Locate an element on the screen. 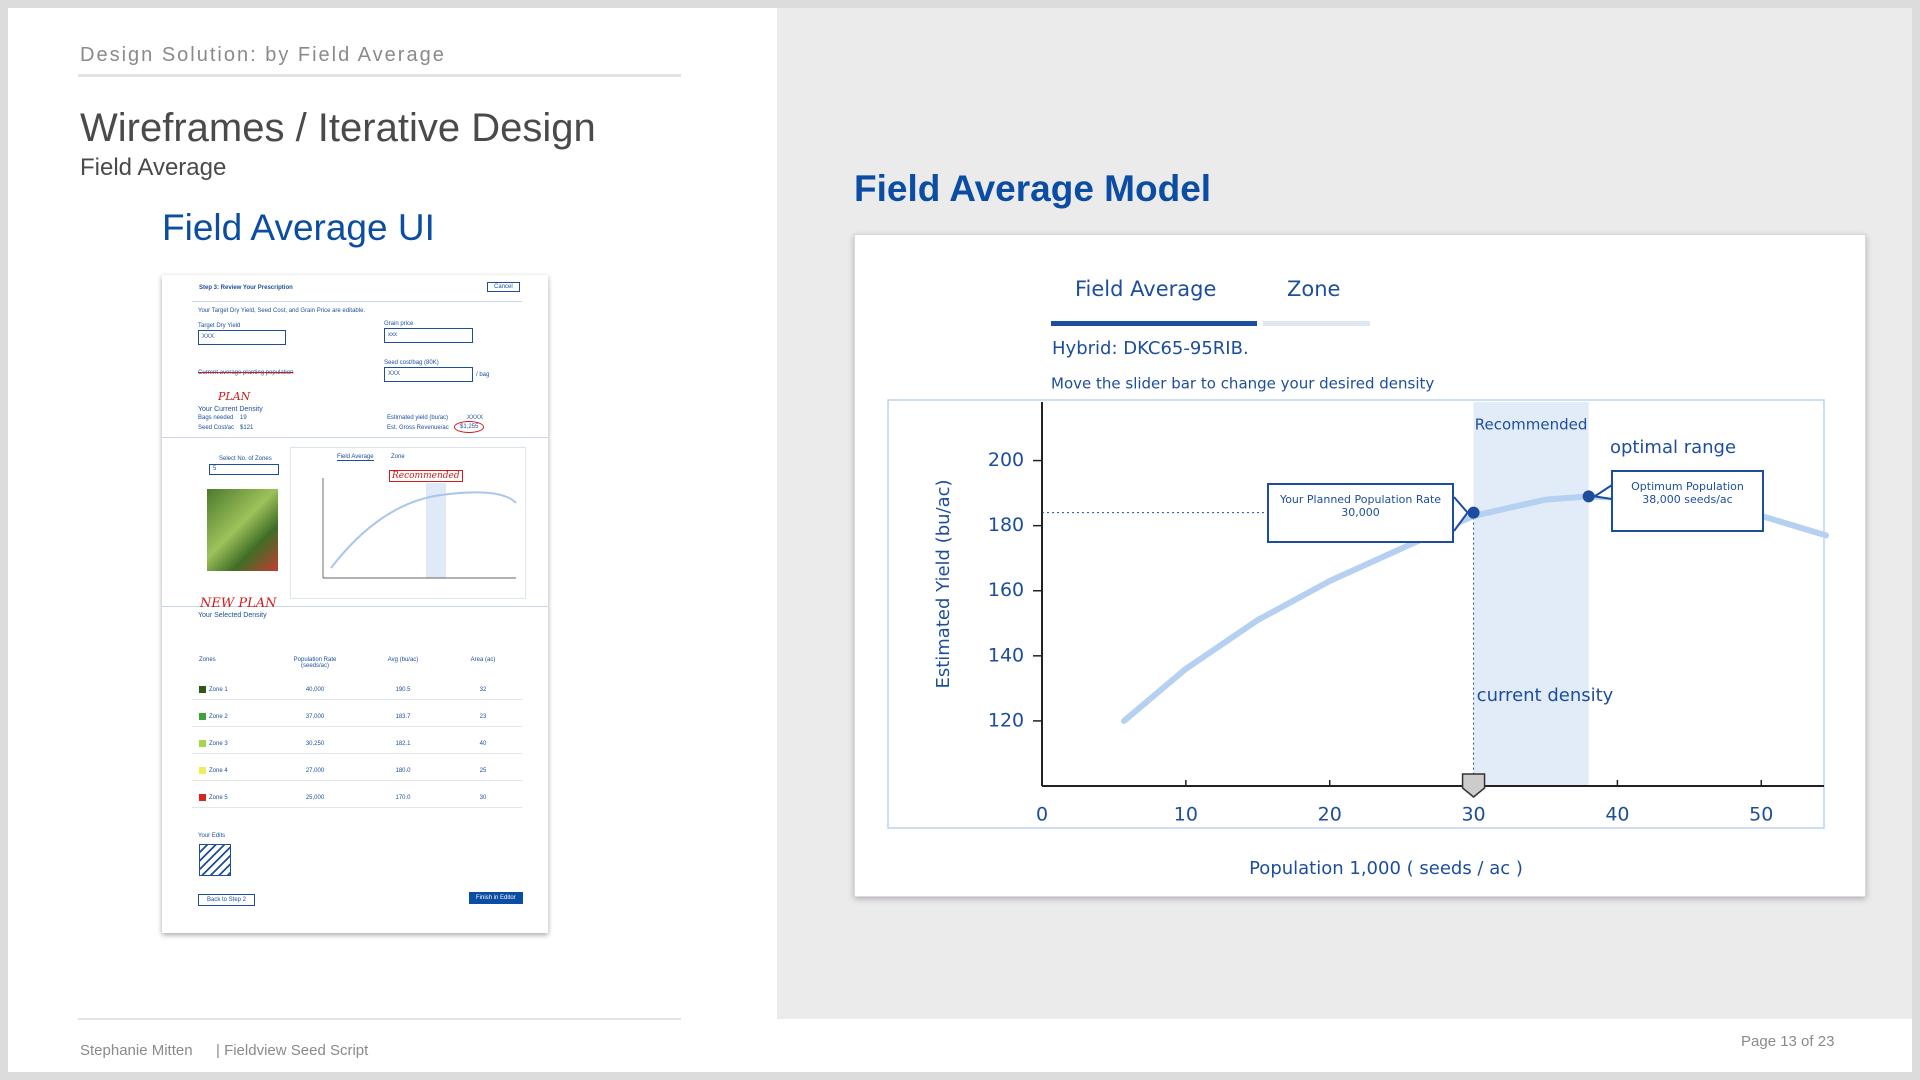 The width and height of the screenshot is (1920, 1080). wf-table-cell: 37,000 is located at coordinates (315, 717).